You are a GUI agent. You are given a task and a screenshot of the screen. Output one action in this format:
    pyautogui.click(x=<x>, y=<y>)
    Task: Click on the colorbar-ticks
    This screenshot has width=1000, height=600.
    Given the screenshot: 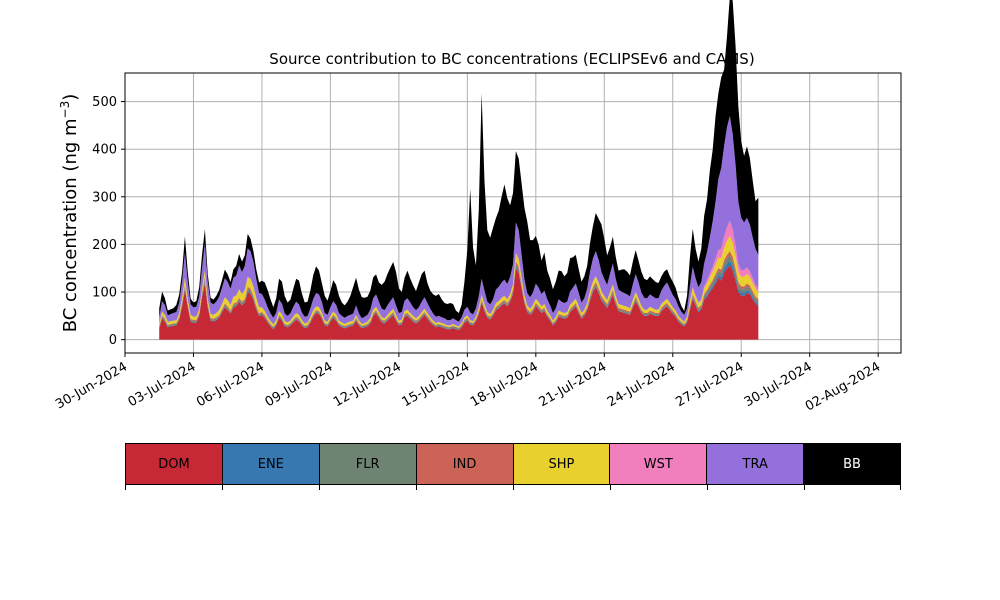 What is the action you would take?
    pyautogui.click(x=513, y=488)
    